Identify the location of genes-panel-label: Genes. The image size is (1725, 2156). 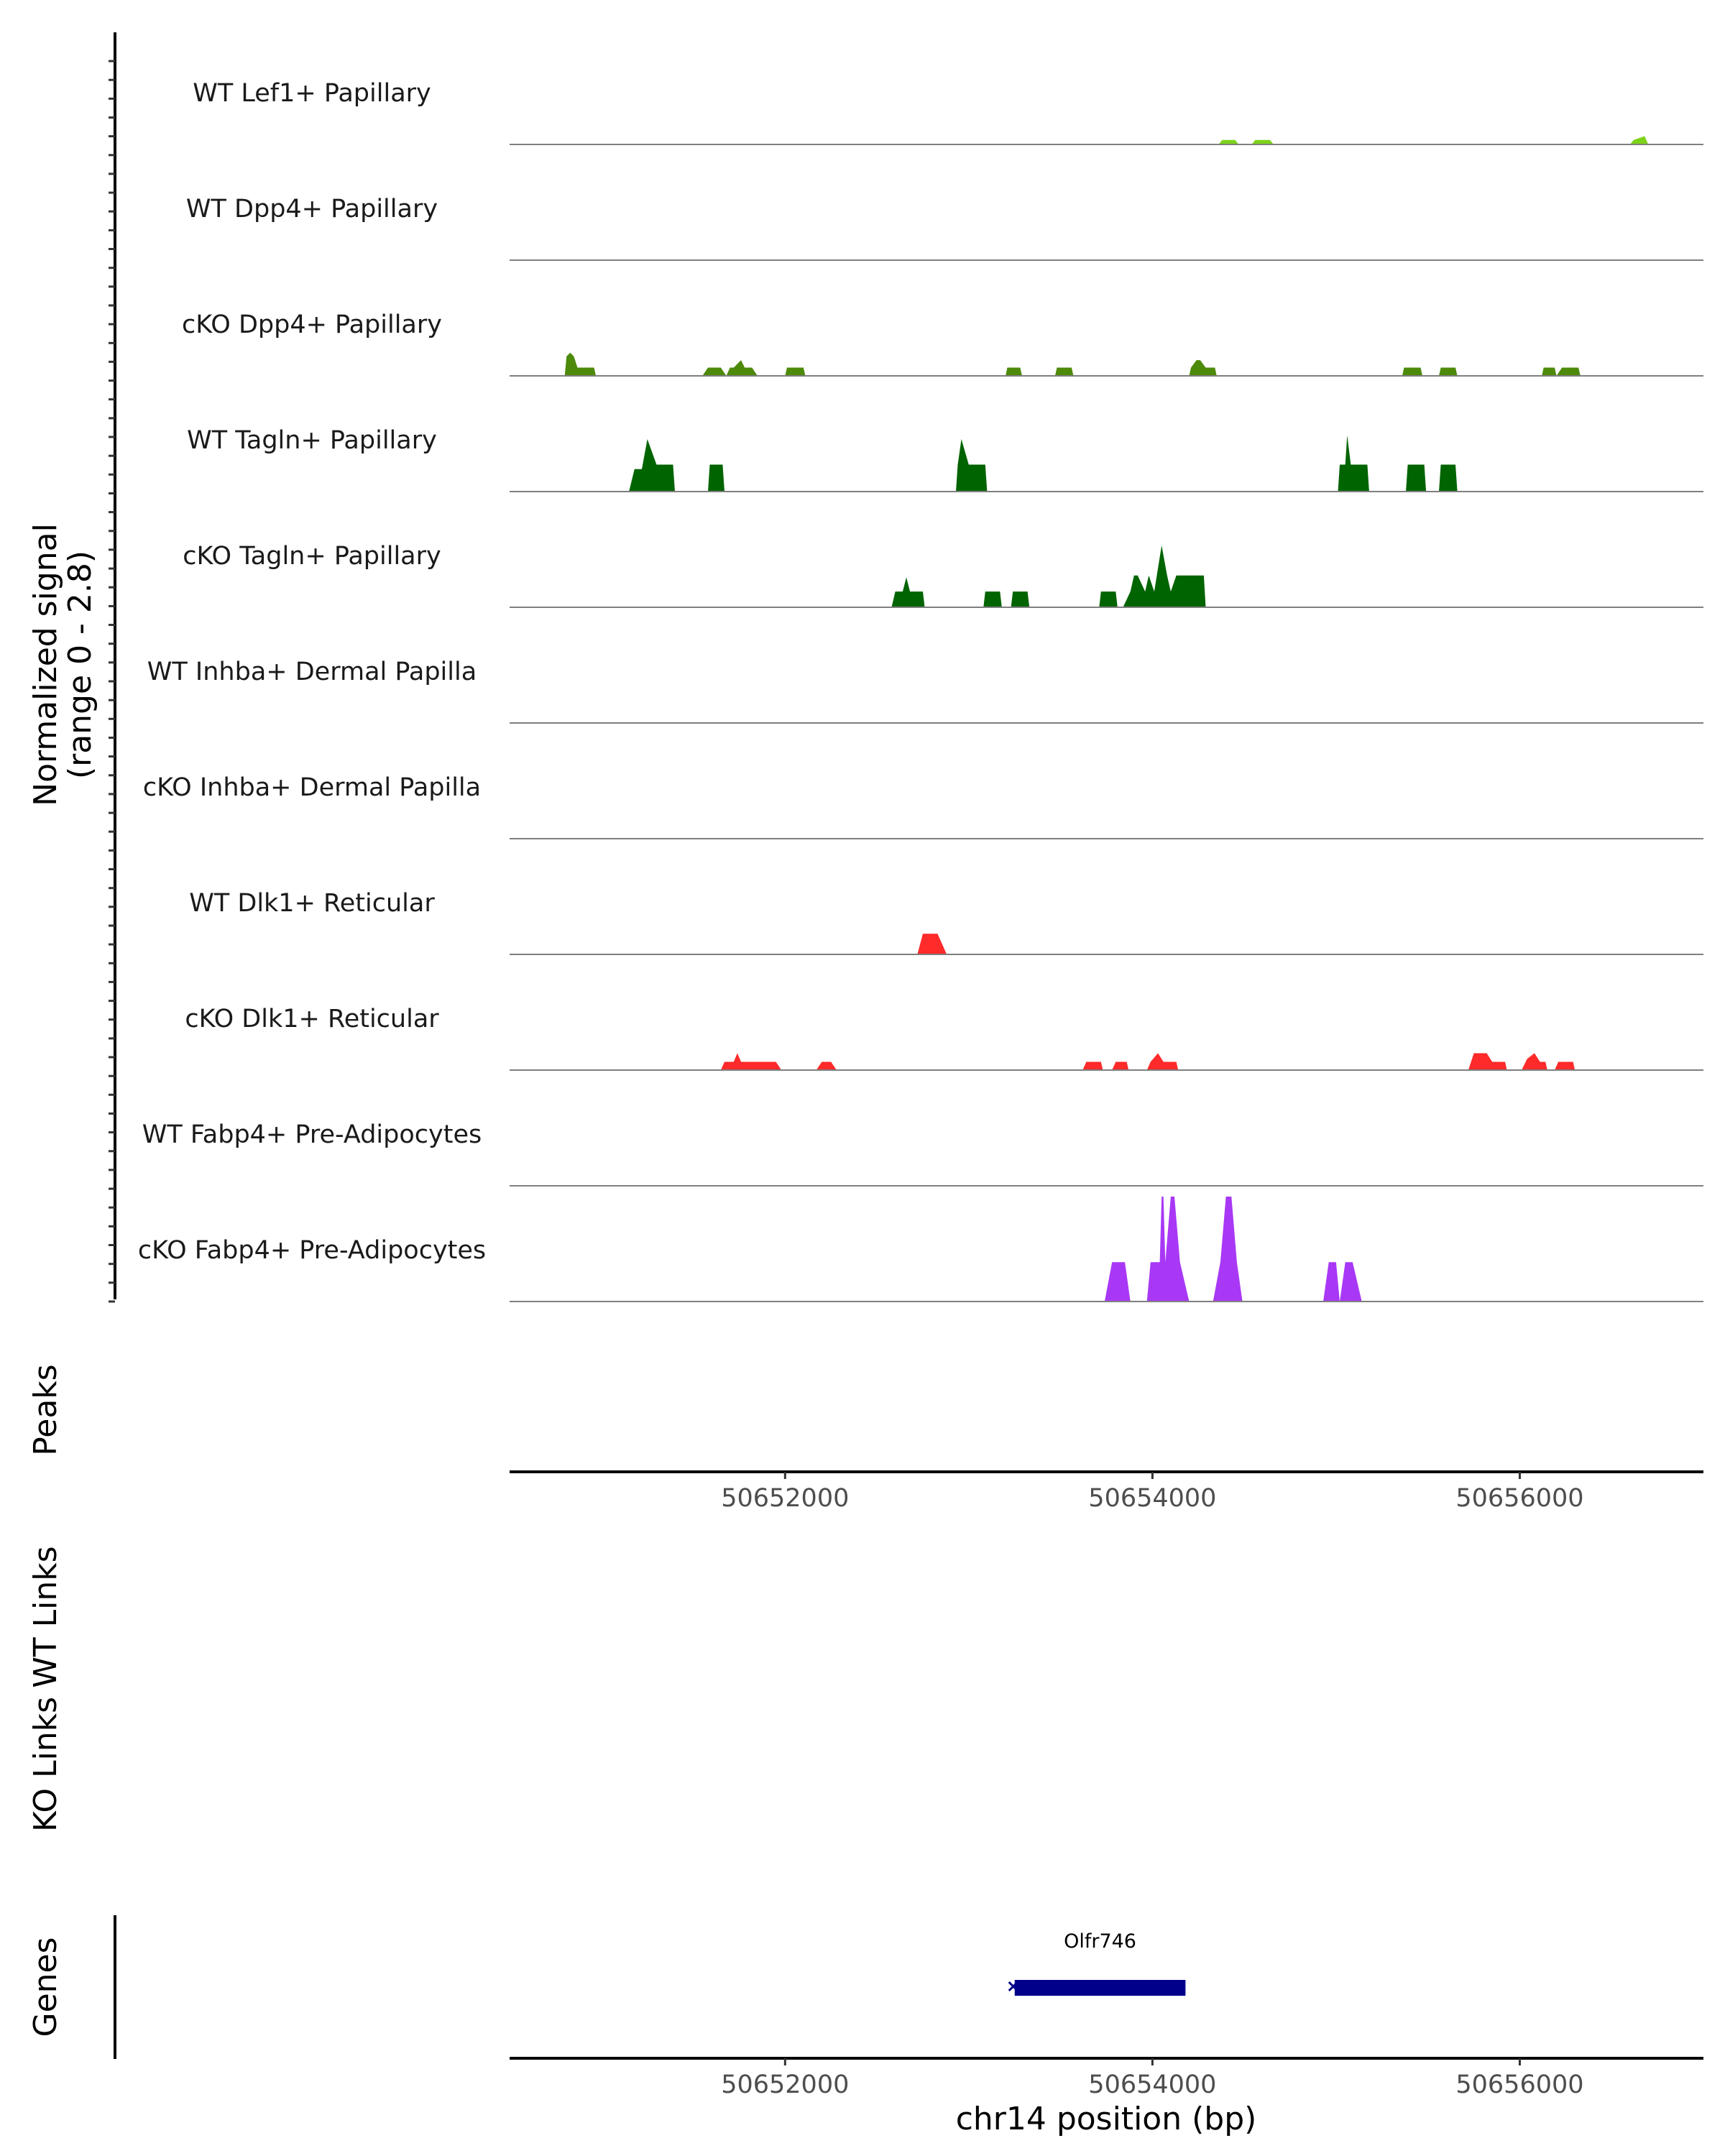
(45, 1987).